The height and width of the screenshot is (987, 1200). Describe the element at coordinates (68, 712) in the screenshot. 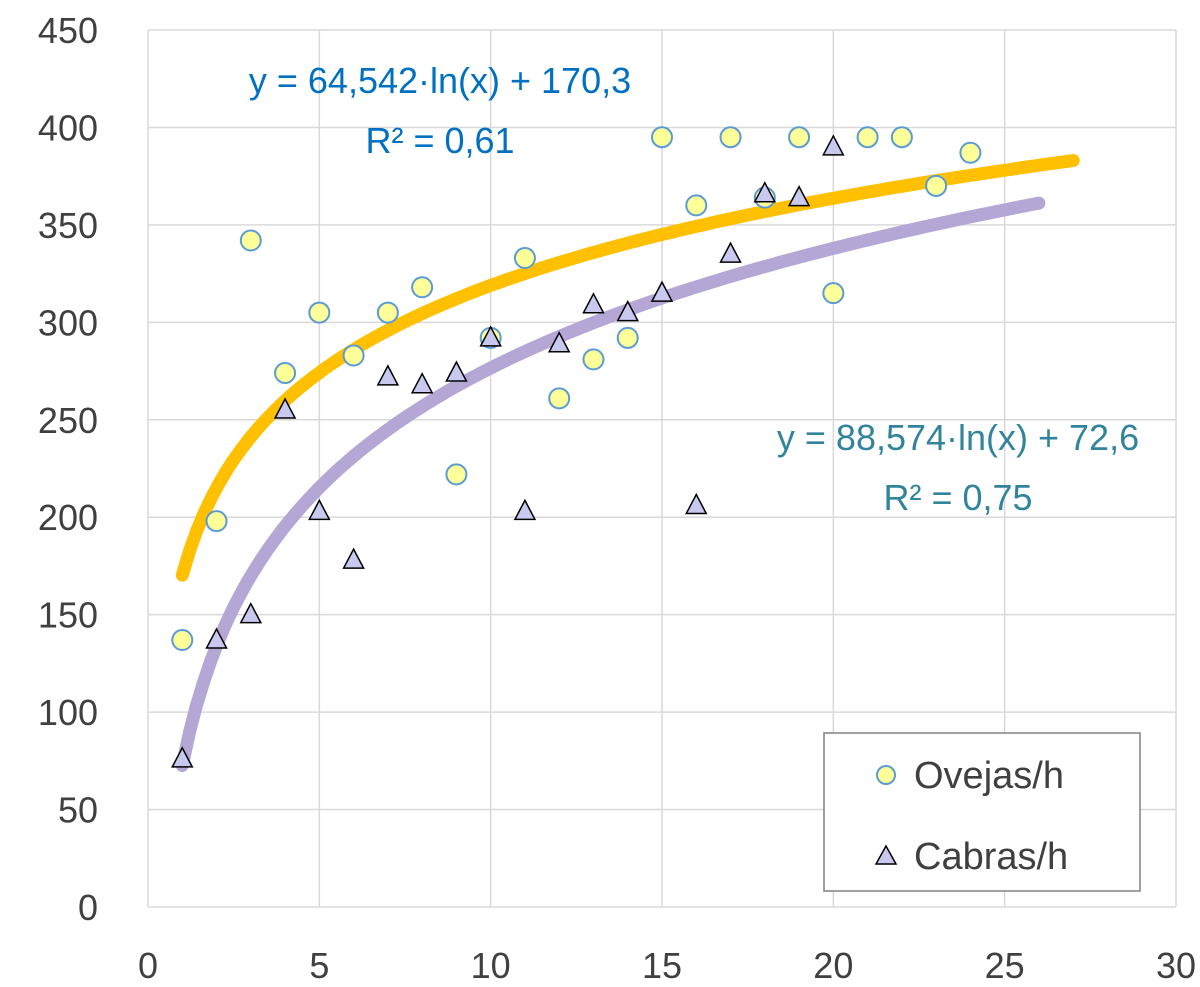

I see `y-tick-label: 100` at that location.